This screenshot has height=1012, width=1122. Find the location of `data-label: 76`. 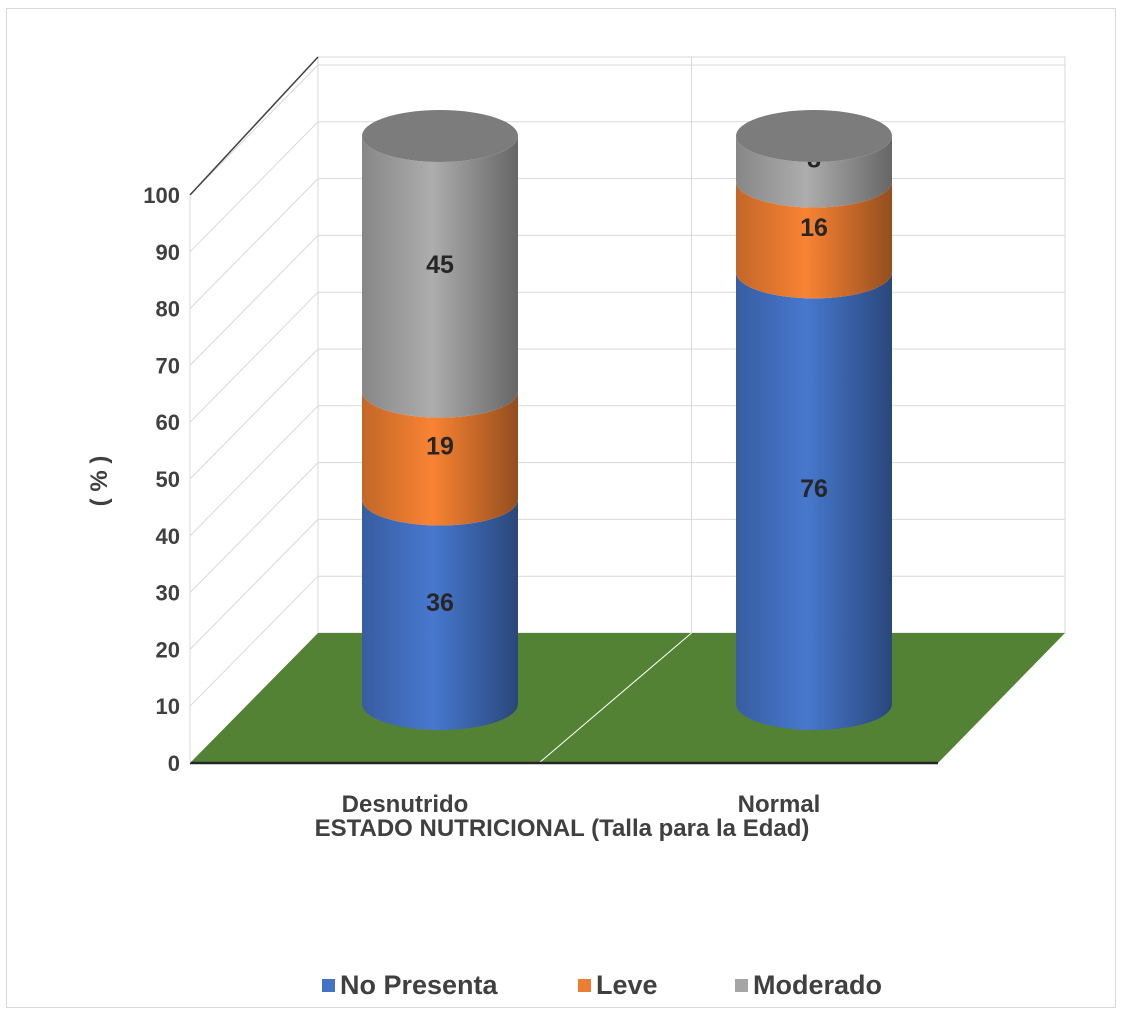

data-label: 76 is located at coordinates (814, 489).